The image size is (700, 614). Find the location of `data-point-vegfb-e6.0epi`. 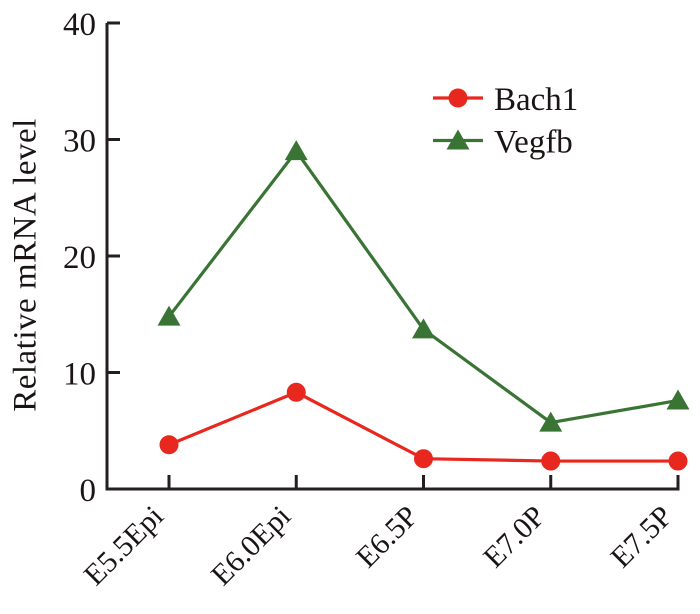

data-point-vegfb-e6.0epi is located at coordinates (296, 150).